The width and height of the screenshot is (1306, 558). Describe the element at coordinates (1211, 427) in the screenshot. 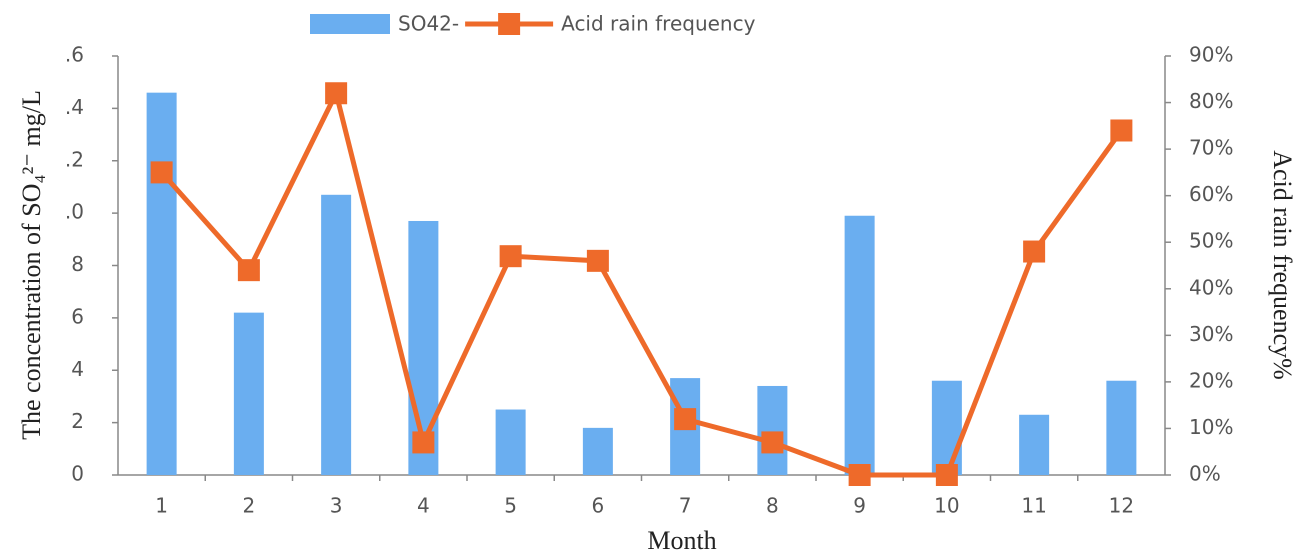

I see `y2-tick-label: 10%` at that location.